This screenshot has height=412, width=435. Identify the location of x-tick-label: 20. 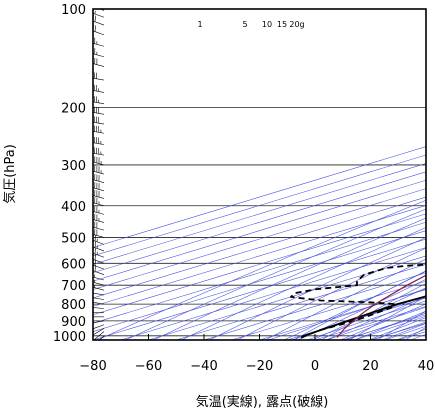
(370, 366).